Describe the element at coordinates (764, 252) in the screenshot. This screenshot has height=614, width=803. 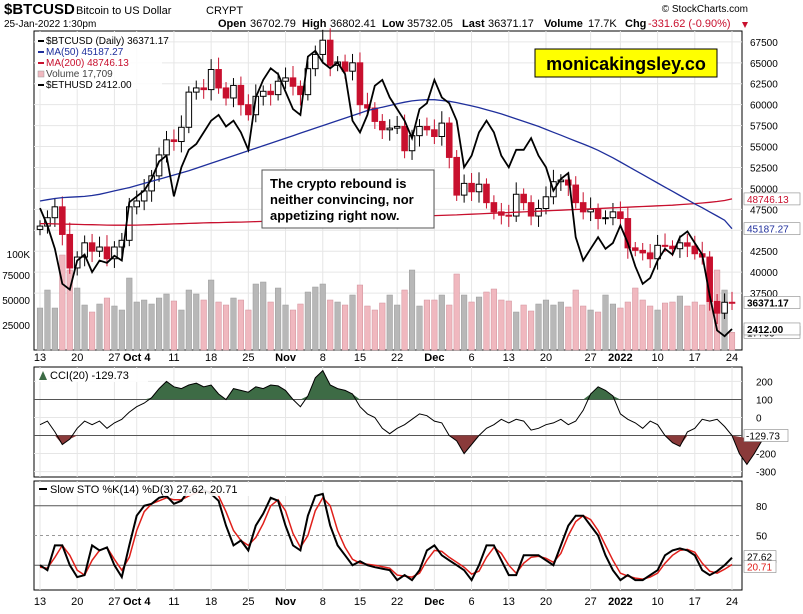
I see `price-tick-label: 42500` at that location.